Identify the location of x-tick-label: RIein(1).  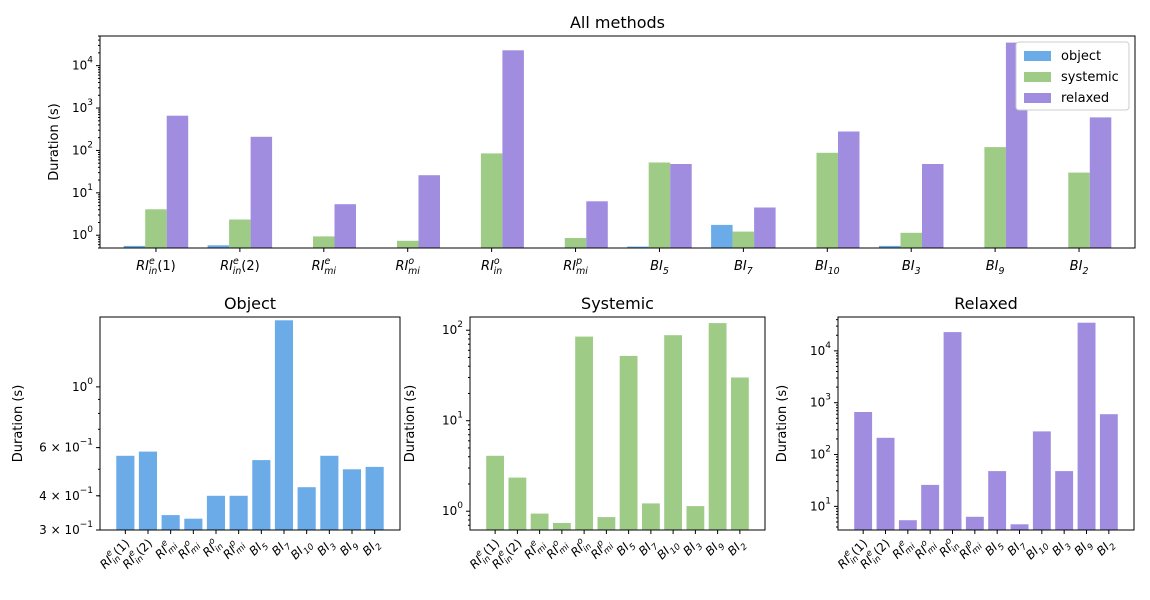
(853, 555).